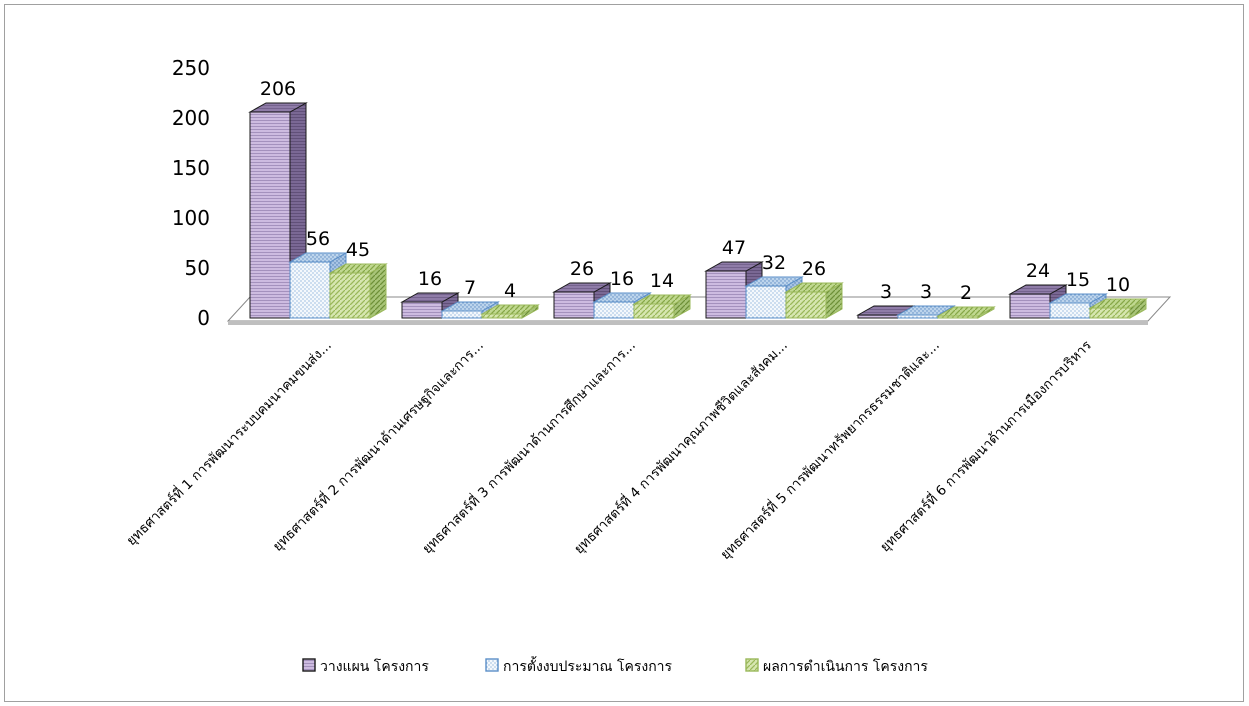 This screenshot has width=1249, height=706. I want to click on legend-item: การตั้งงบประมาณ โครงการ, so click(579, 665).